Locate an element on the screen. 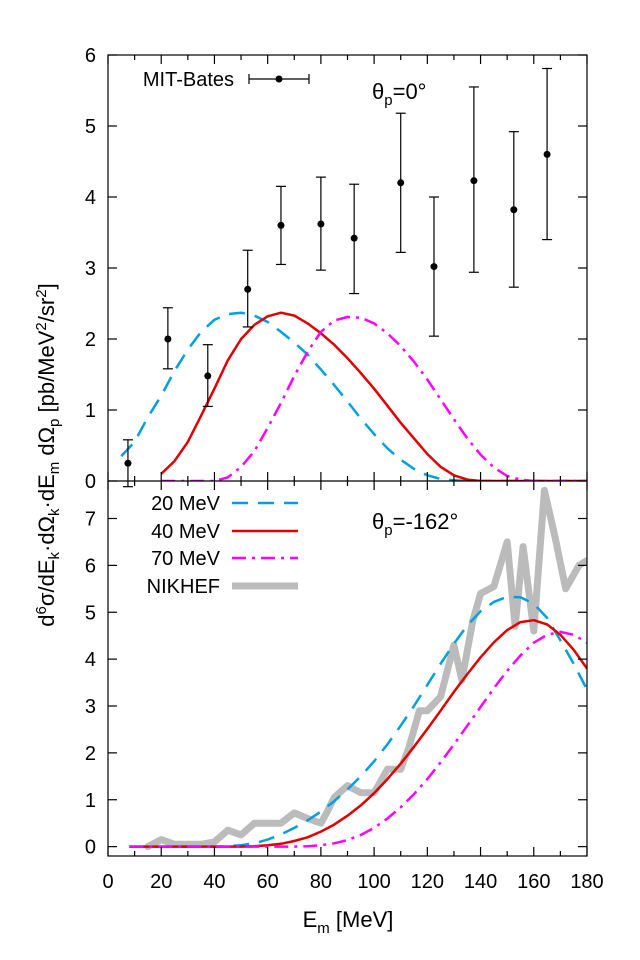 Image resolution: width=640 pixels, height=960 pixels. top-ytick-label-1: 1 is located at coordinates (90, 411).